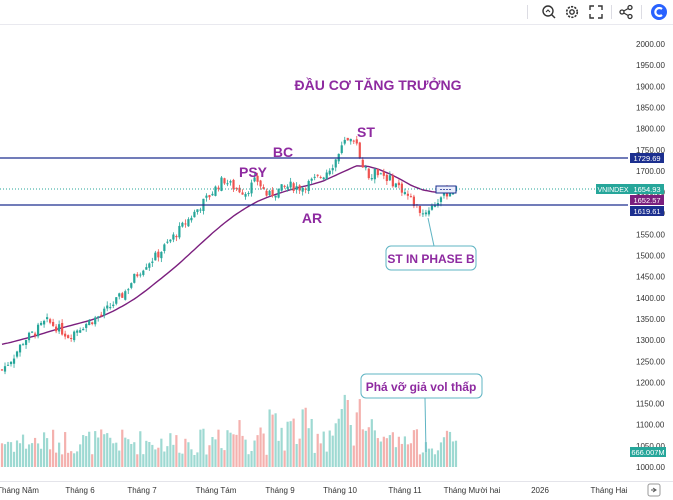 The height and width of the screenshot is (500, 673). I want to click on y-tick-label: 1750.00, so click(650, 150).